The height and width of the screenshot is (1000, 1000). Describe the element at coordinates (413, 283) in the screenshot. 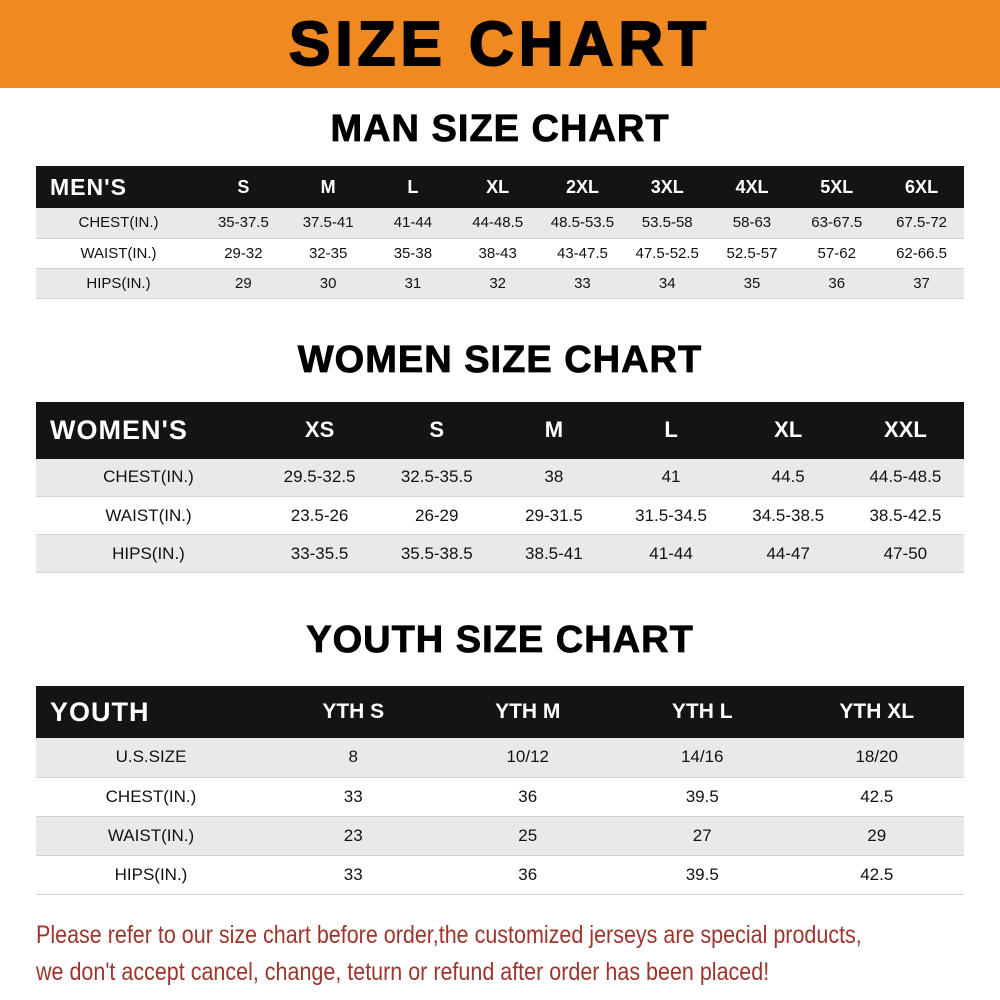

I see `size-value: 31` at that location.